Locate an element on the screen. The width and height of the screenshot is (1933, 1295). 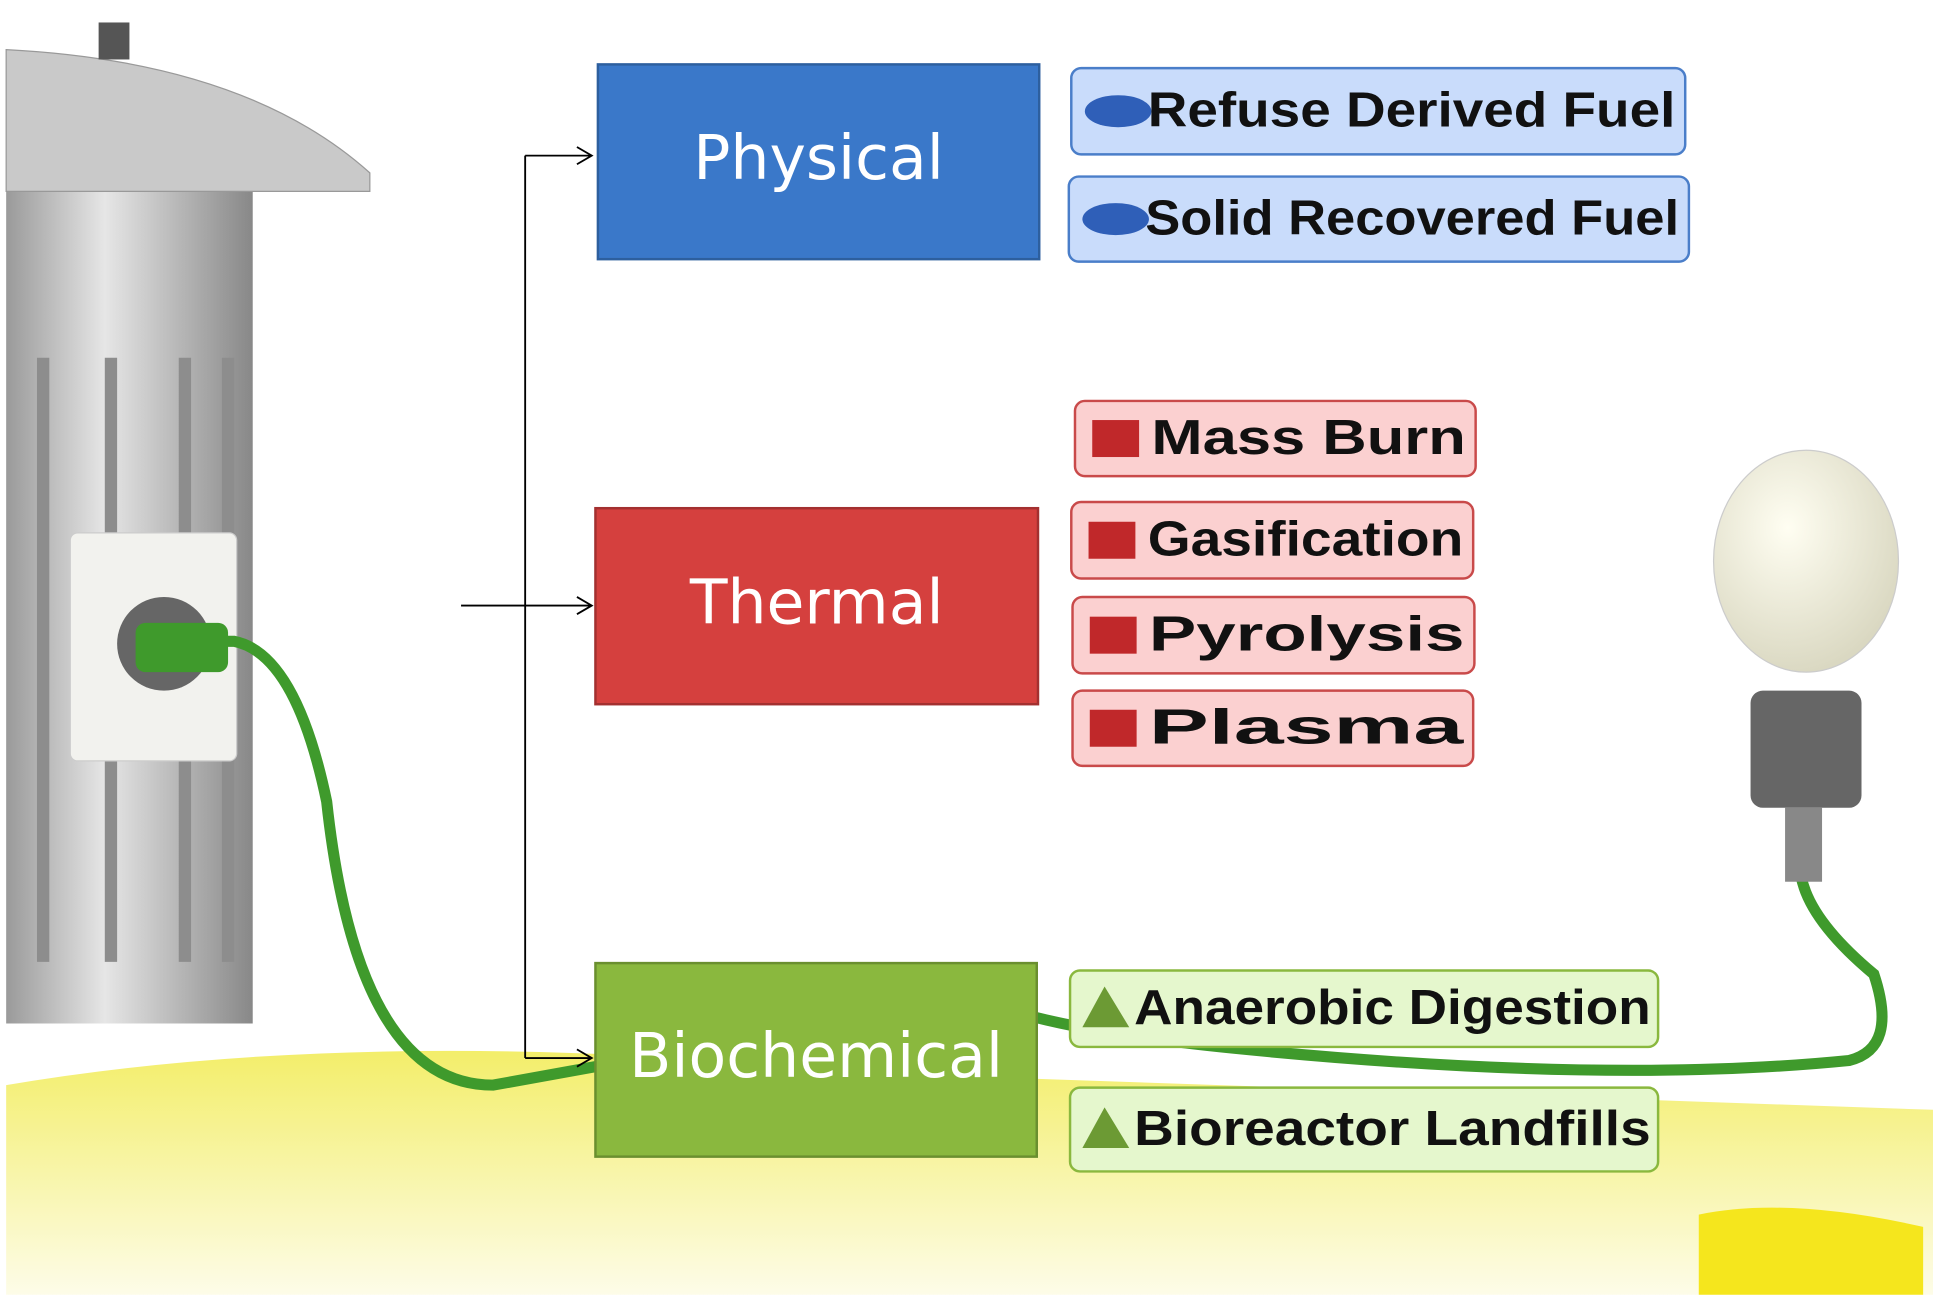
bulb-base is located at coordinates (1806, 749).